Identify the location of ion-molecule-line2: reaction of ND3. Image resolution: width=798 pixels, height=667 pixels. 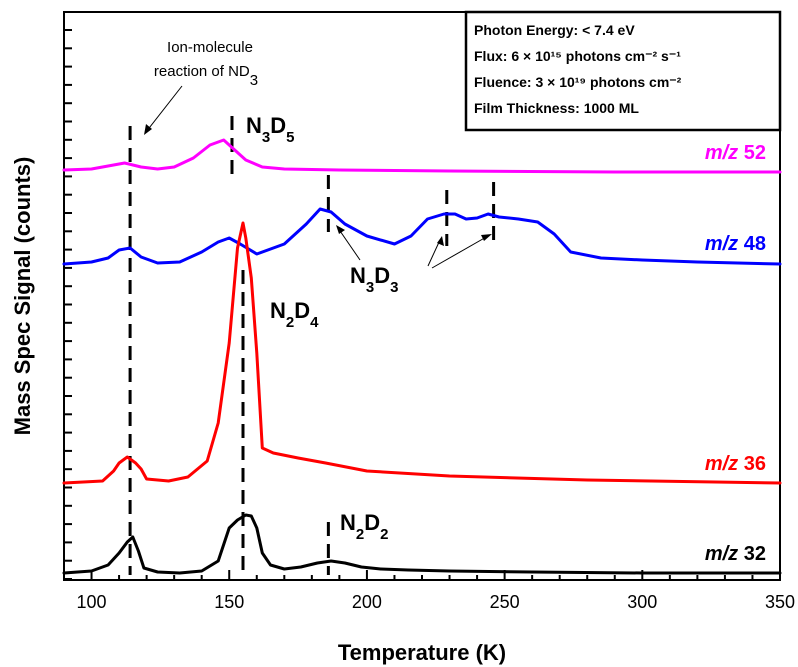
(206, 76).